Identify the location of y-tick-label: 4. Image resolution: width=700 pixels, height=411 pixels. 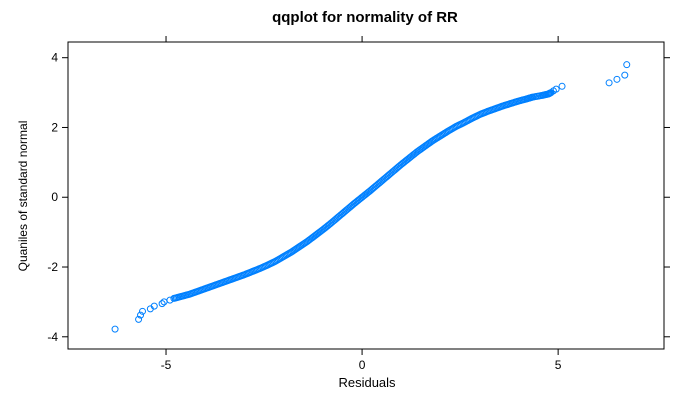
(54, 58).